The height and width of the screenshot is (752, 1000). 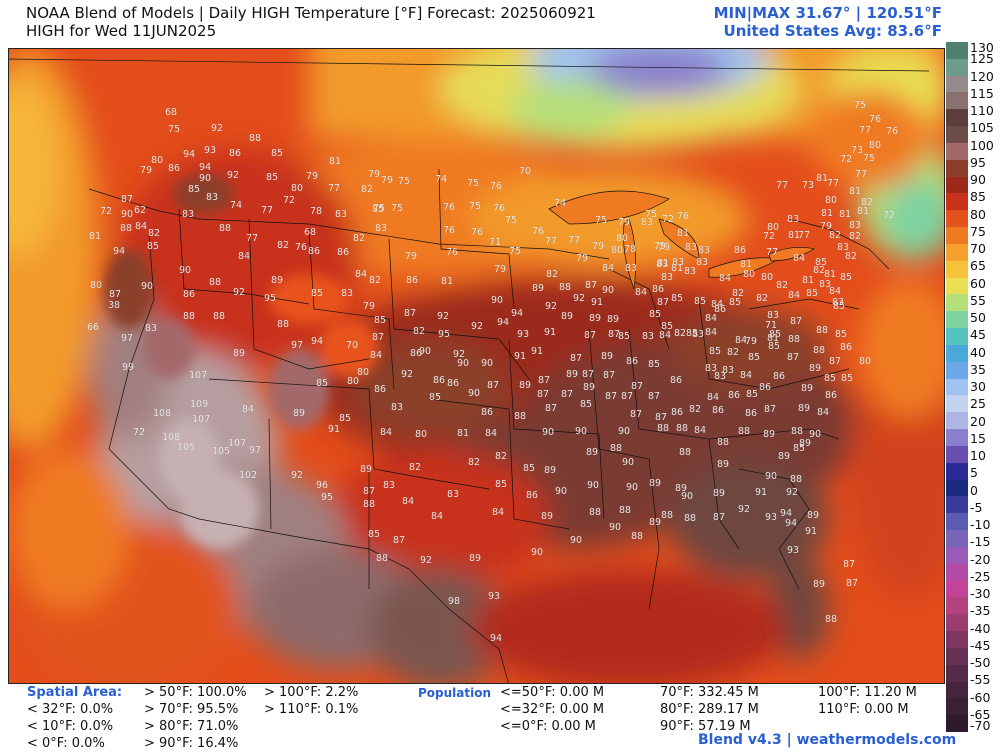 What do you see at coordinates (811, 531) in the screenshot?
I see `temperature-value-label: 91` at bounding box center [811, 531].